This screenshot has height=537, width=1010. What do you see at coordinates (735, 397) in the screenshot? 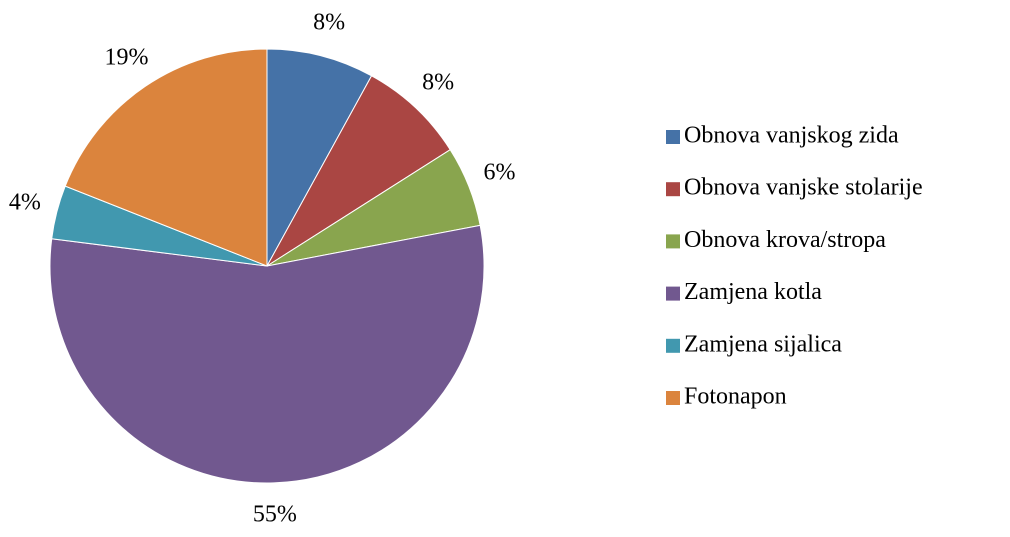
I see `legend-label: Fotonapon` at bounding box center [735, 397].